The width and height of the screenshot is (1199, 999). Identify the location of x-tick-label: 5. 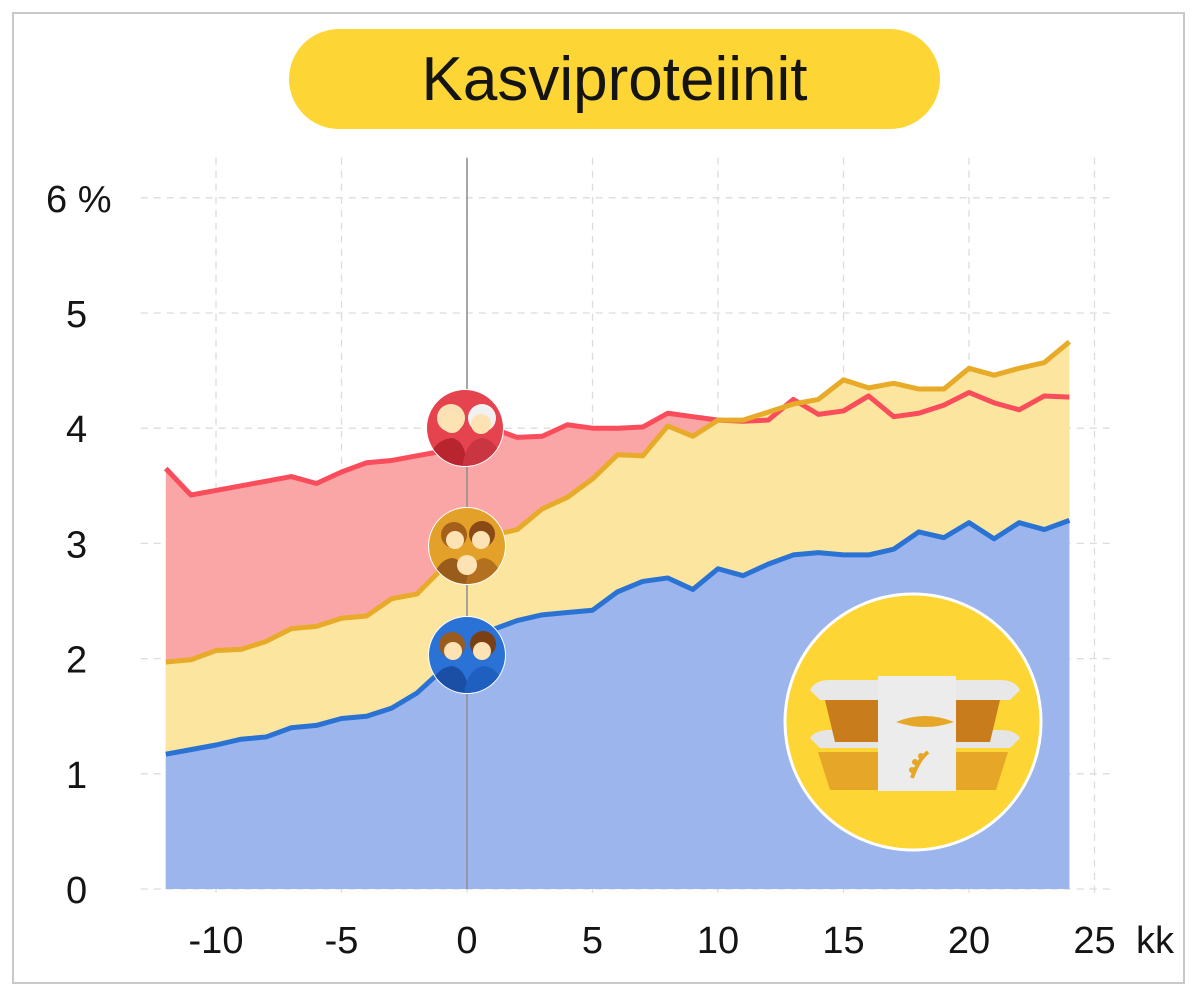
(592, 941).